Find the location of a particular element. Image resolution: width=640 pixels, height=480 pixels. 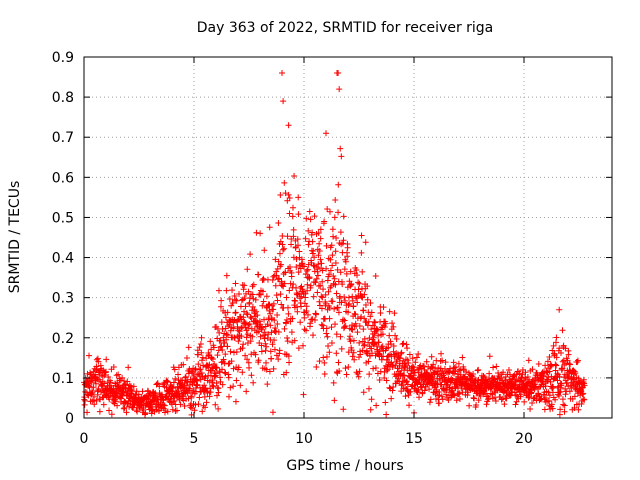

x-tick-label: 15 is located at coordinates (414, 439).